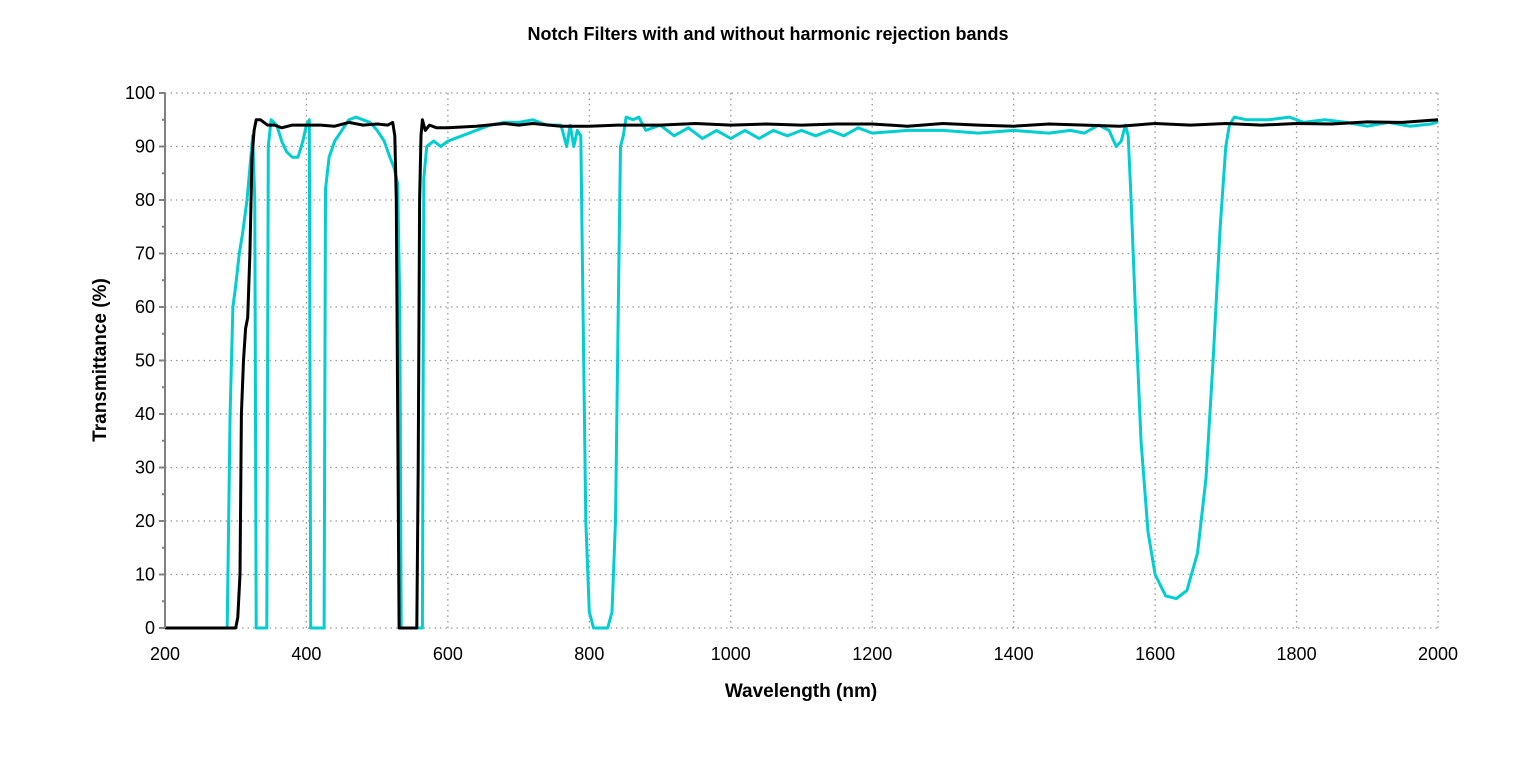 This screenshot has height=760, width=1536. I want to click on x-axis-label: Wavelength (nm), so click(801, 691).